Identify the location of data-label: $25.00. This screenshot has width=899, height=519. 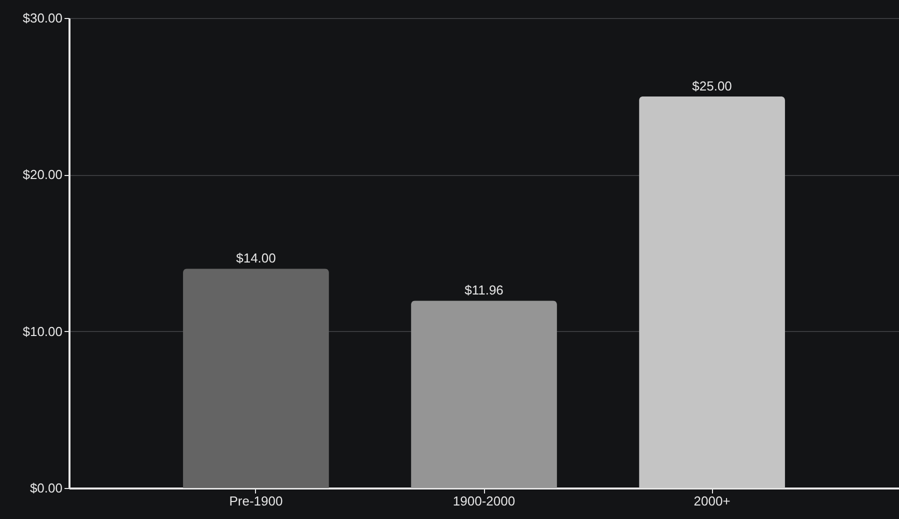
(712, 86).